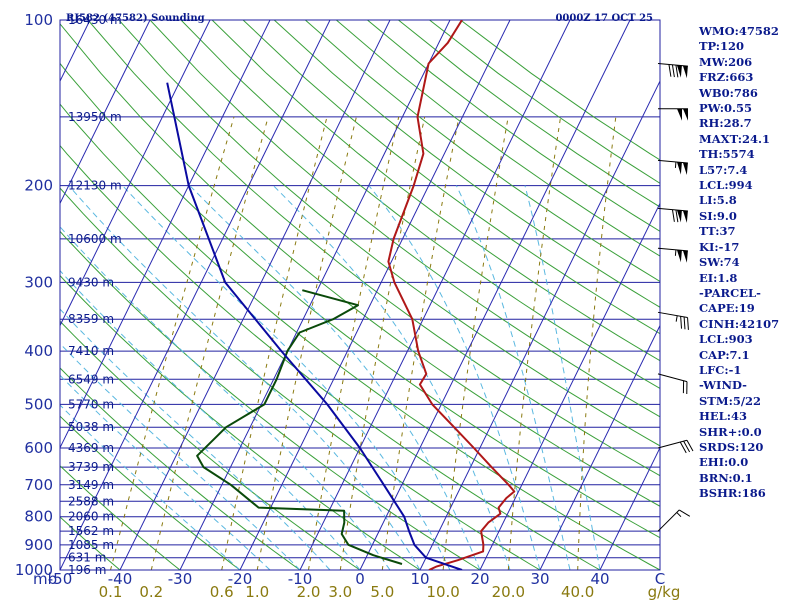 This screenshot has width=800, height=600. I want to click on pressure-tick-label: 900, so click(38, 545).